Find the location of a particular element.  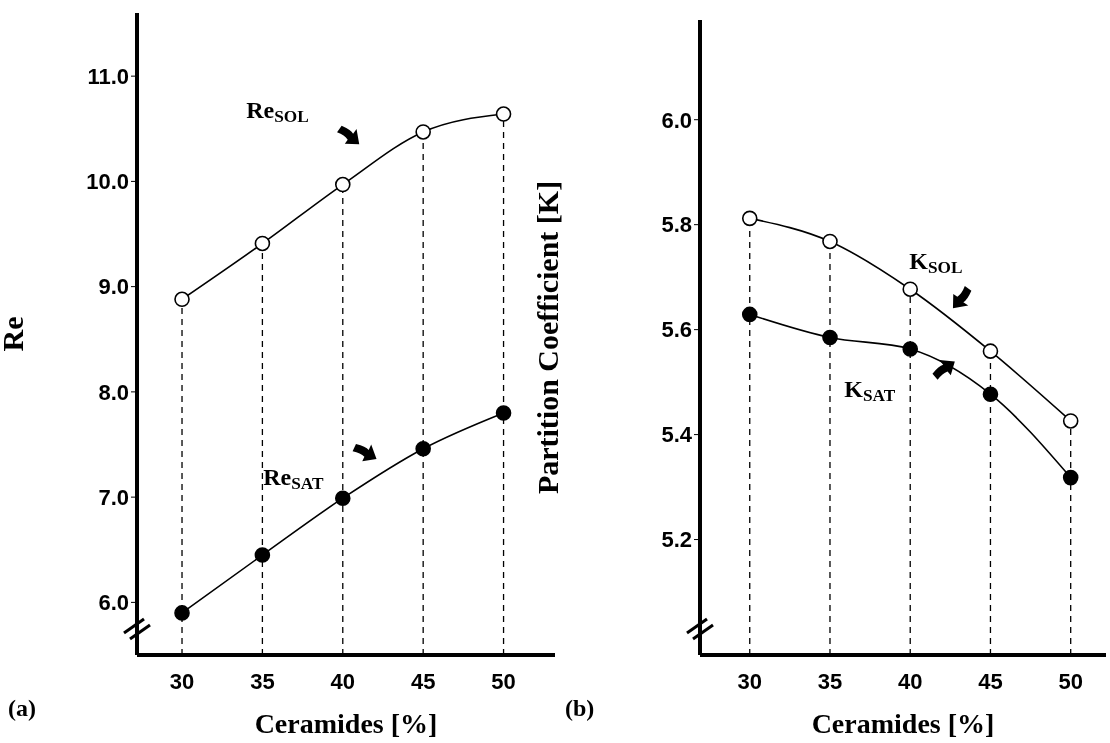

series-label: Re$_{SAT}$ is located at coordinates (293, 478).